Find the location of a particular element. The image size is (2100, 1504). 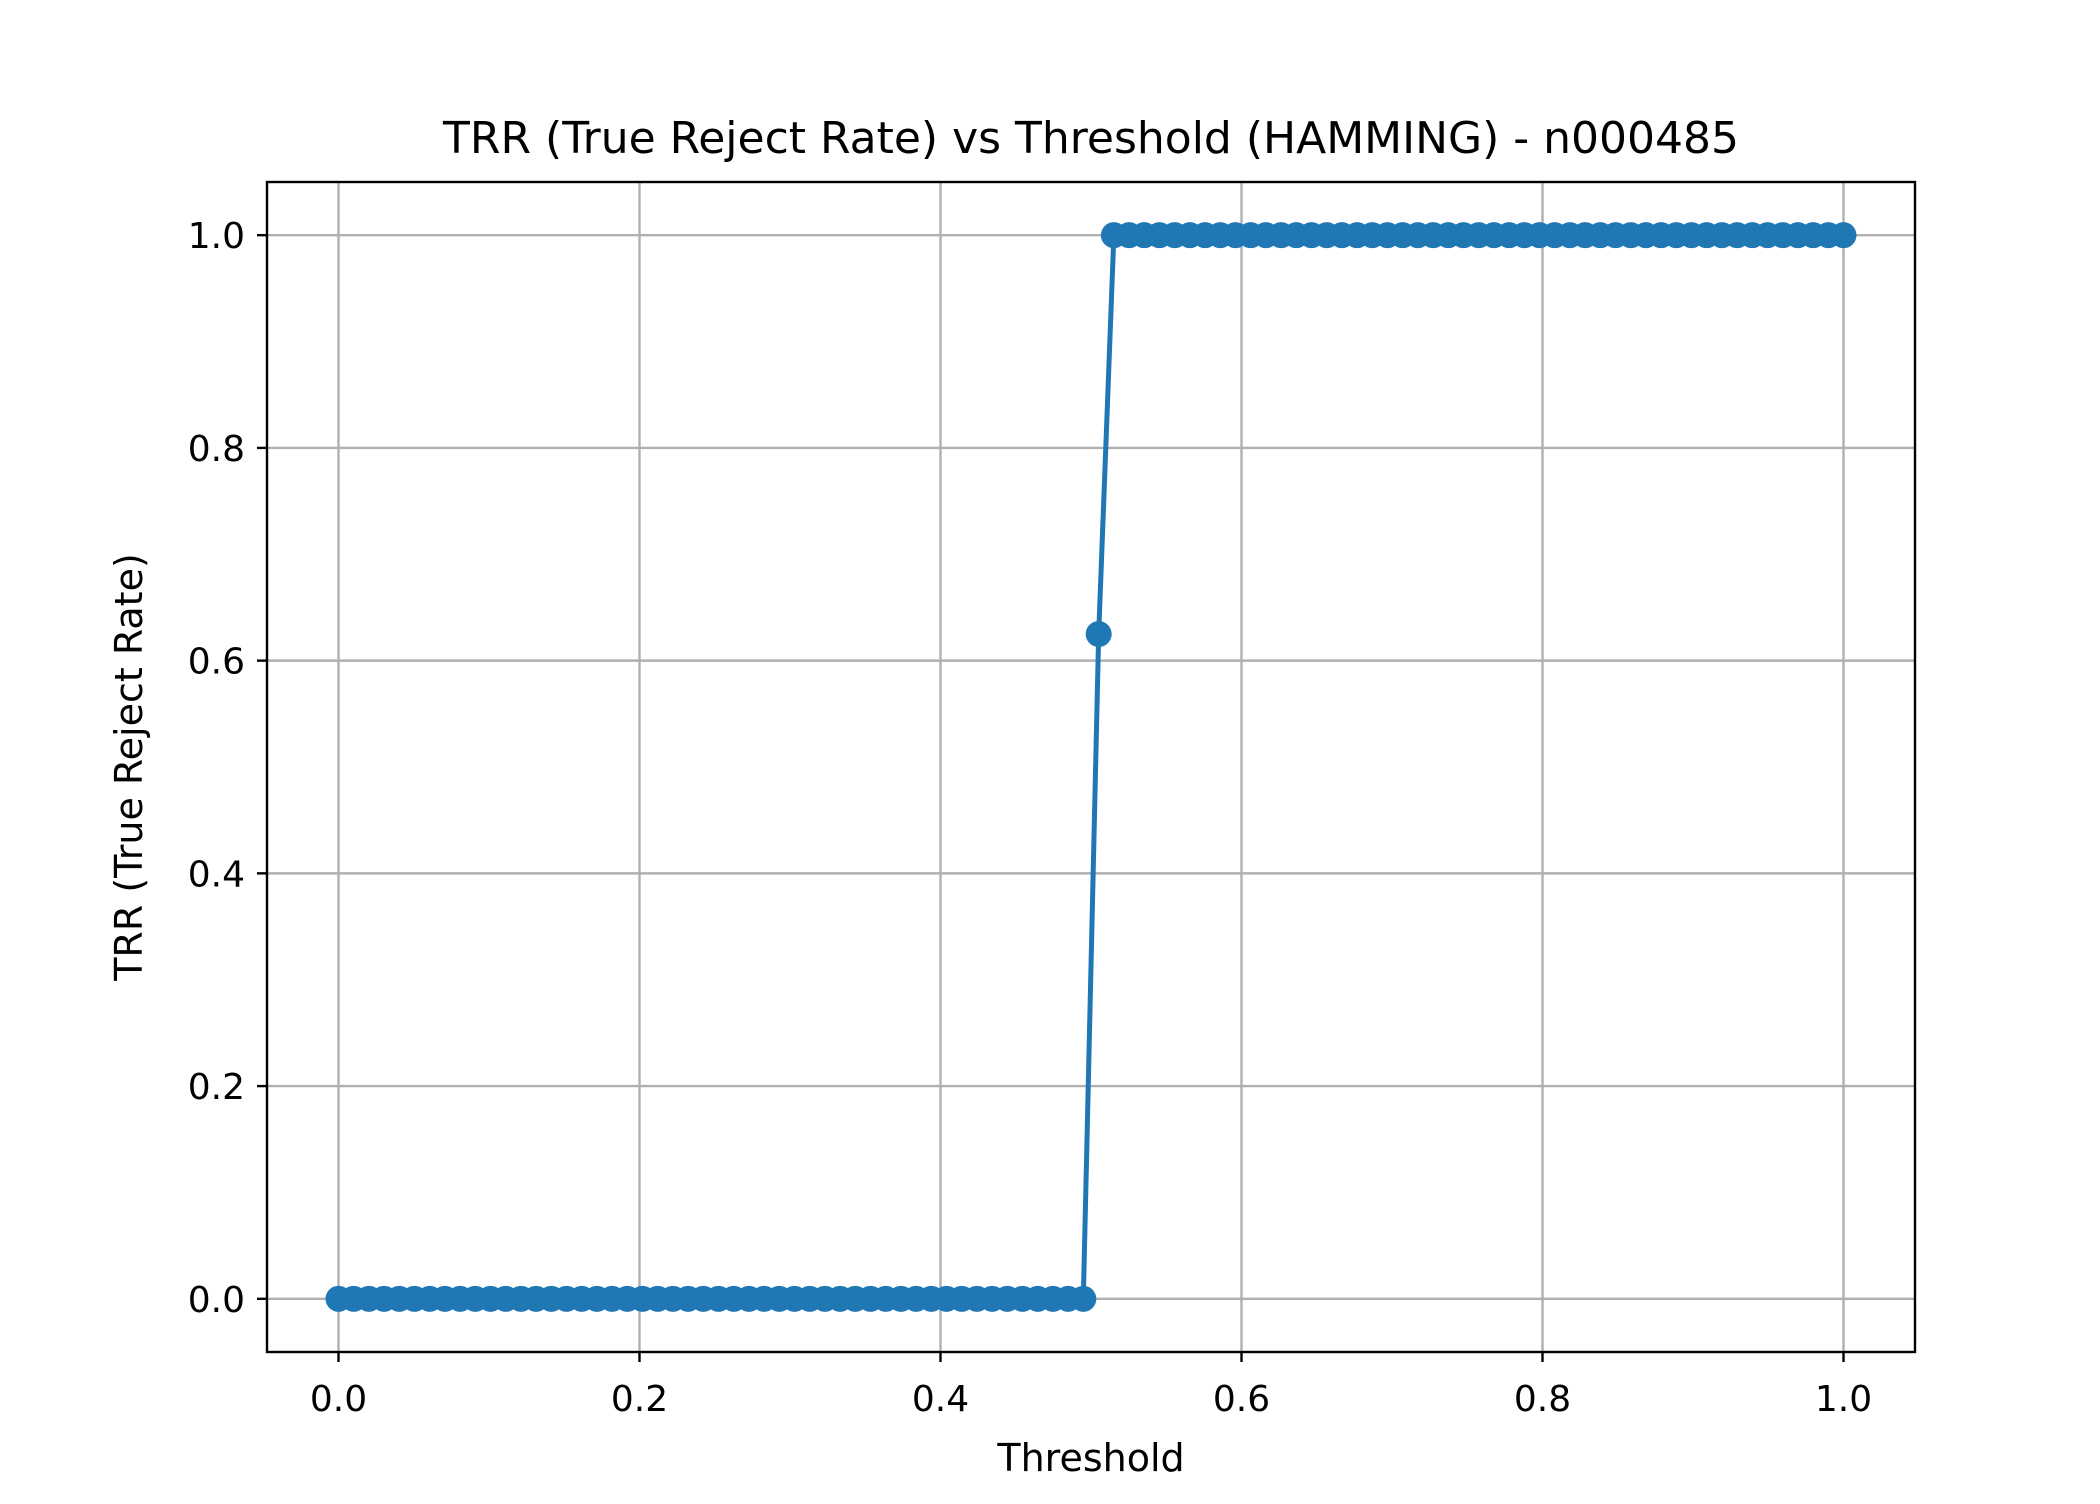

x-axis-label: Threshold is located at coordinates (1090, 1458).